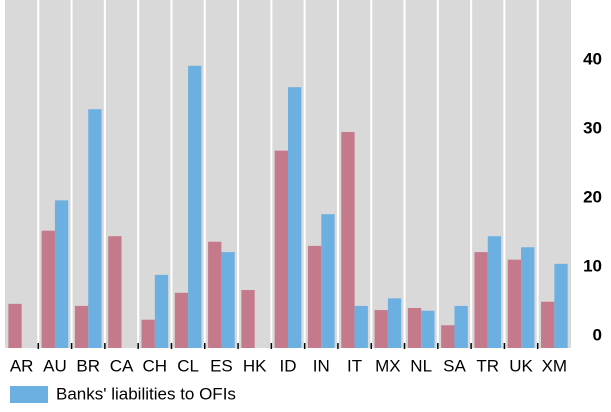  Describe the element at coordinates (146, 393) in the screenshot. I see `legend-label: Banks' liabilities to OFIs` at that location.